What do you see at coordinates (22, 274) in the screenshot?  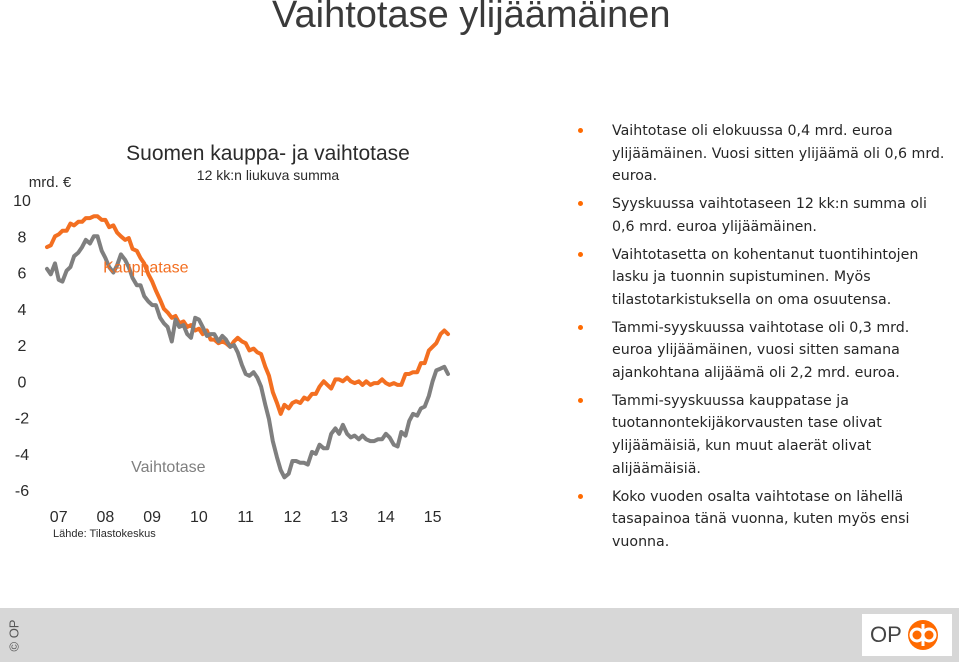 I see `y-tick-label: 6` at bounding box center [22, 274].